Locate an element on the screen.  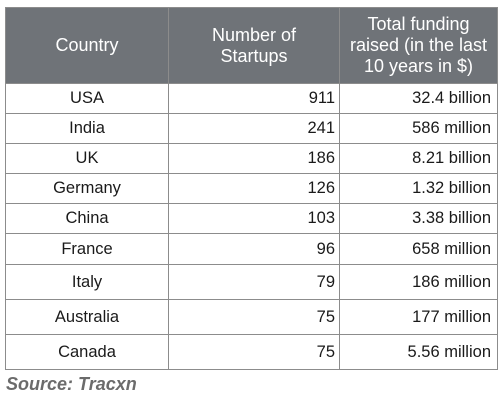
table-row: Australia 75 177 million is located at coordinates (251, 317).